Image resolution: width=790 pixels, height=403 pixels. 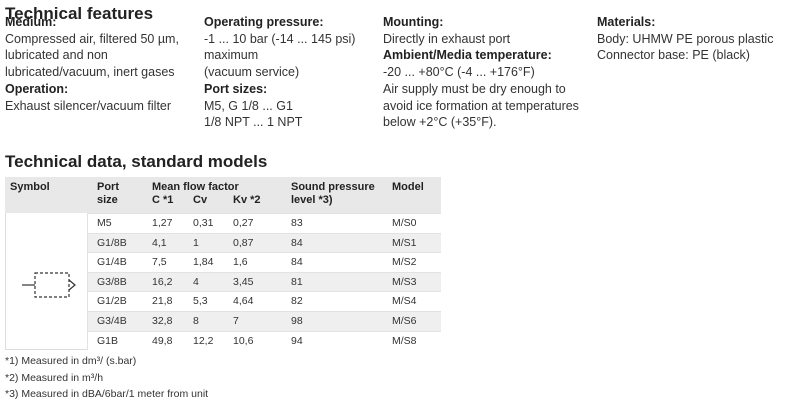 What do you see at coordinates (112, 242) in the screenshot?
I see `table-cell: G1/8B` at bounding box center [112, 242].